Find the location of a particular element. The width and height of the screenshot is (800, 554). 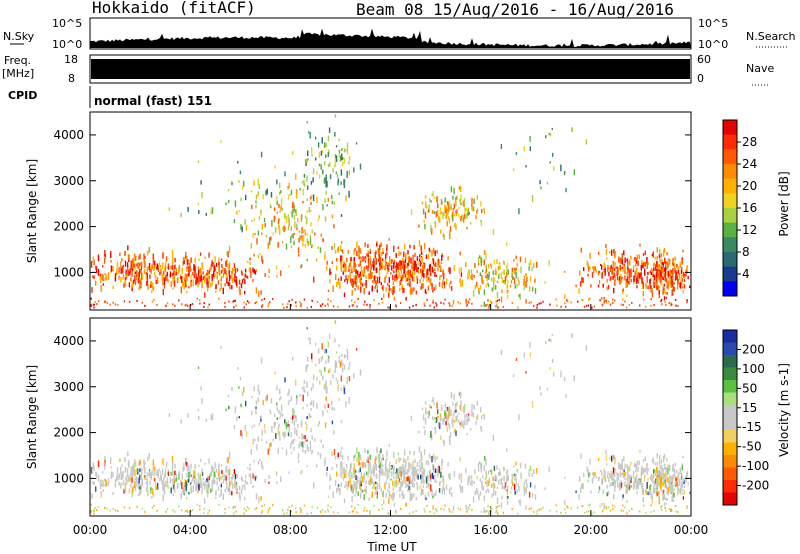

velocity-point-2097 is located at coordinates (235, 506).